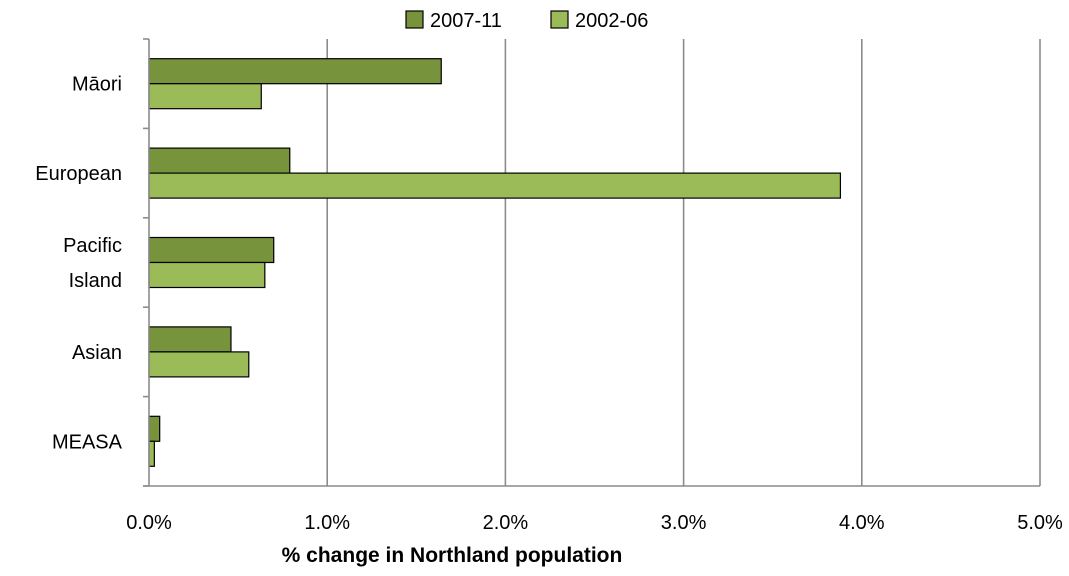  I want to click on category-label-1: European, so click(78, 174).